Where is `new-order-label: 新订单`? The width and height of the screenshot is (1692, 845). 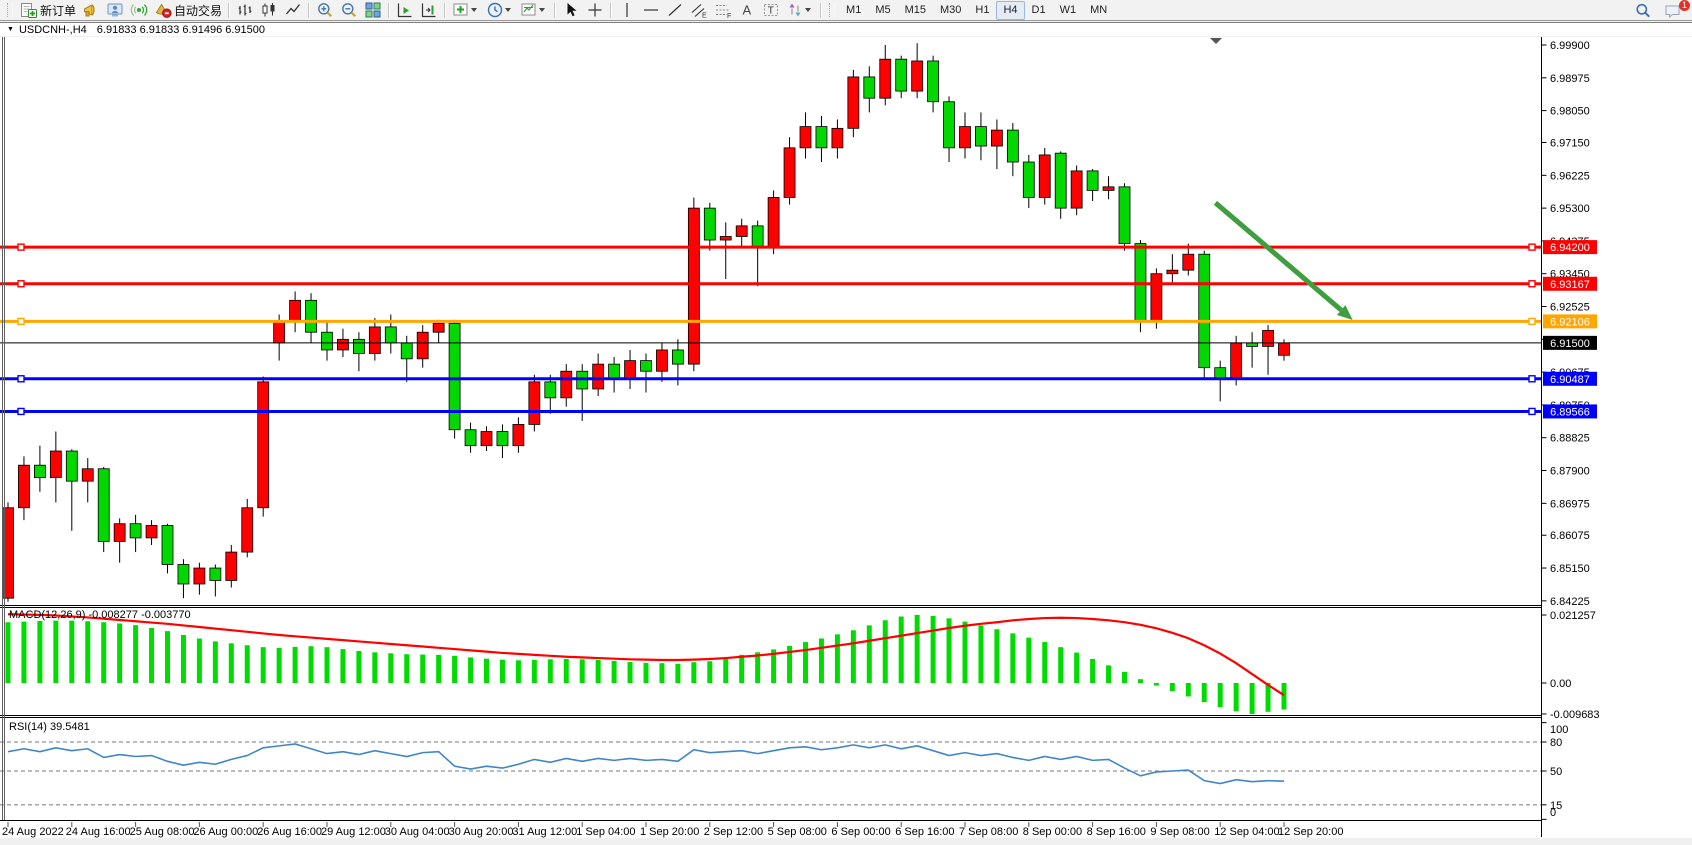
new-order-label: 新订单 is located at coordinates (58, 10).